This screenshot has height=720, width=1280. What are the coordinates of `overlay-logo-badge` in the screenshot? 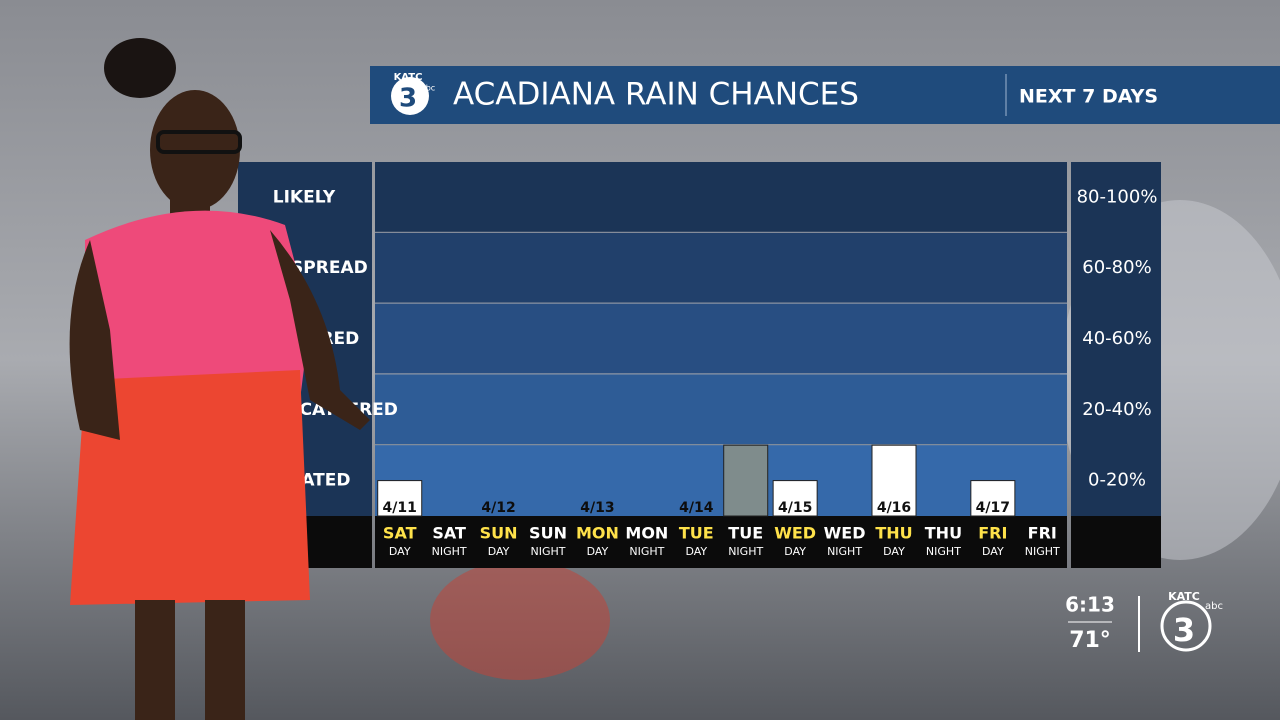 It's located at (1186, 626).